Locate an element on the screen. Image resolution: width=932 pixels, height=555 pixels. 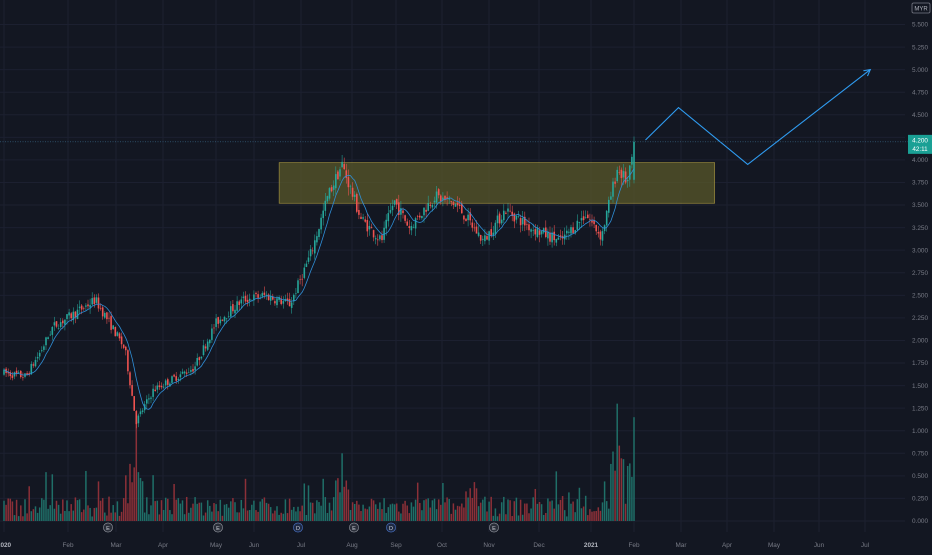
svg-text: E is located at coordinates (354, 529).